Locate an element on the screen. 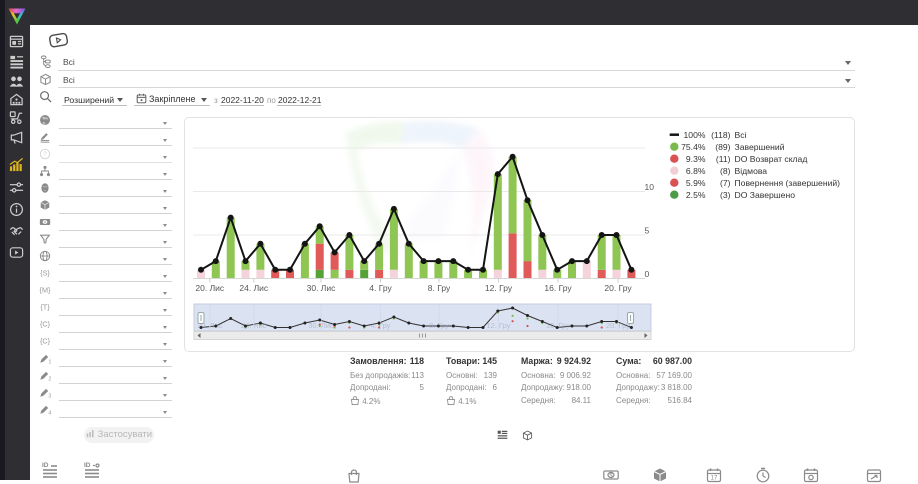  svg-text: 5.9% is located at coordinates (696, 183).